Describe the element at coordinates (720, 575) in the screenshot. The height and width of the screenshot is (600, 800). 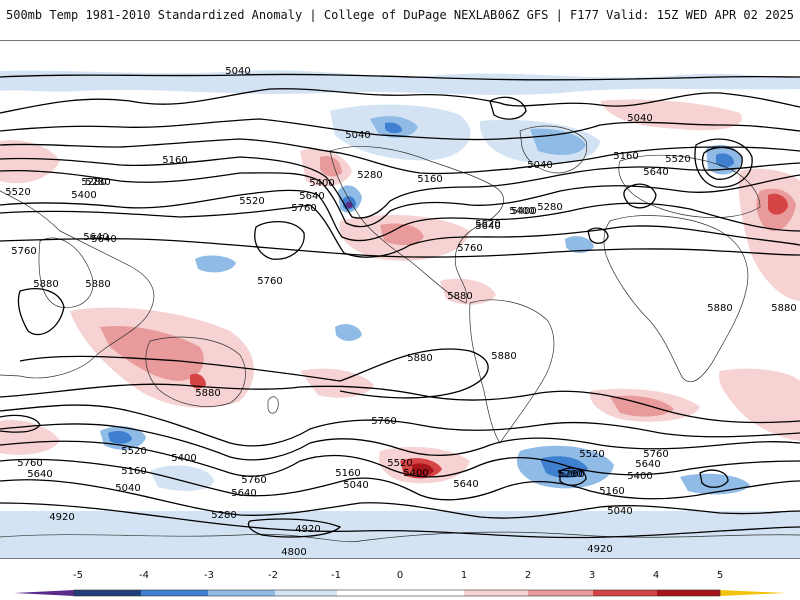
I see `colorbar-tick-label: 5` at that location.